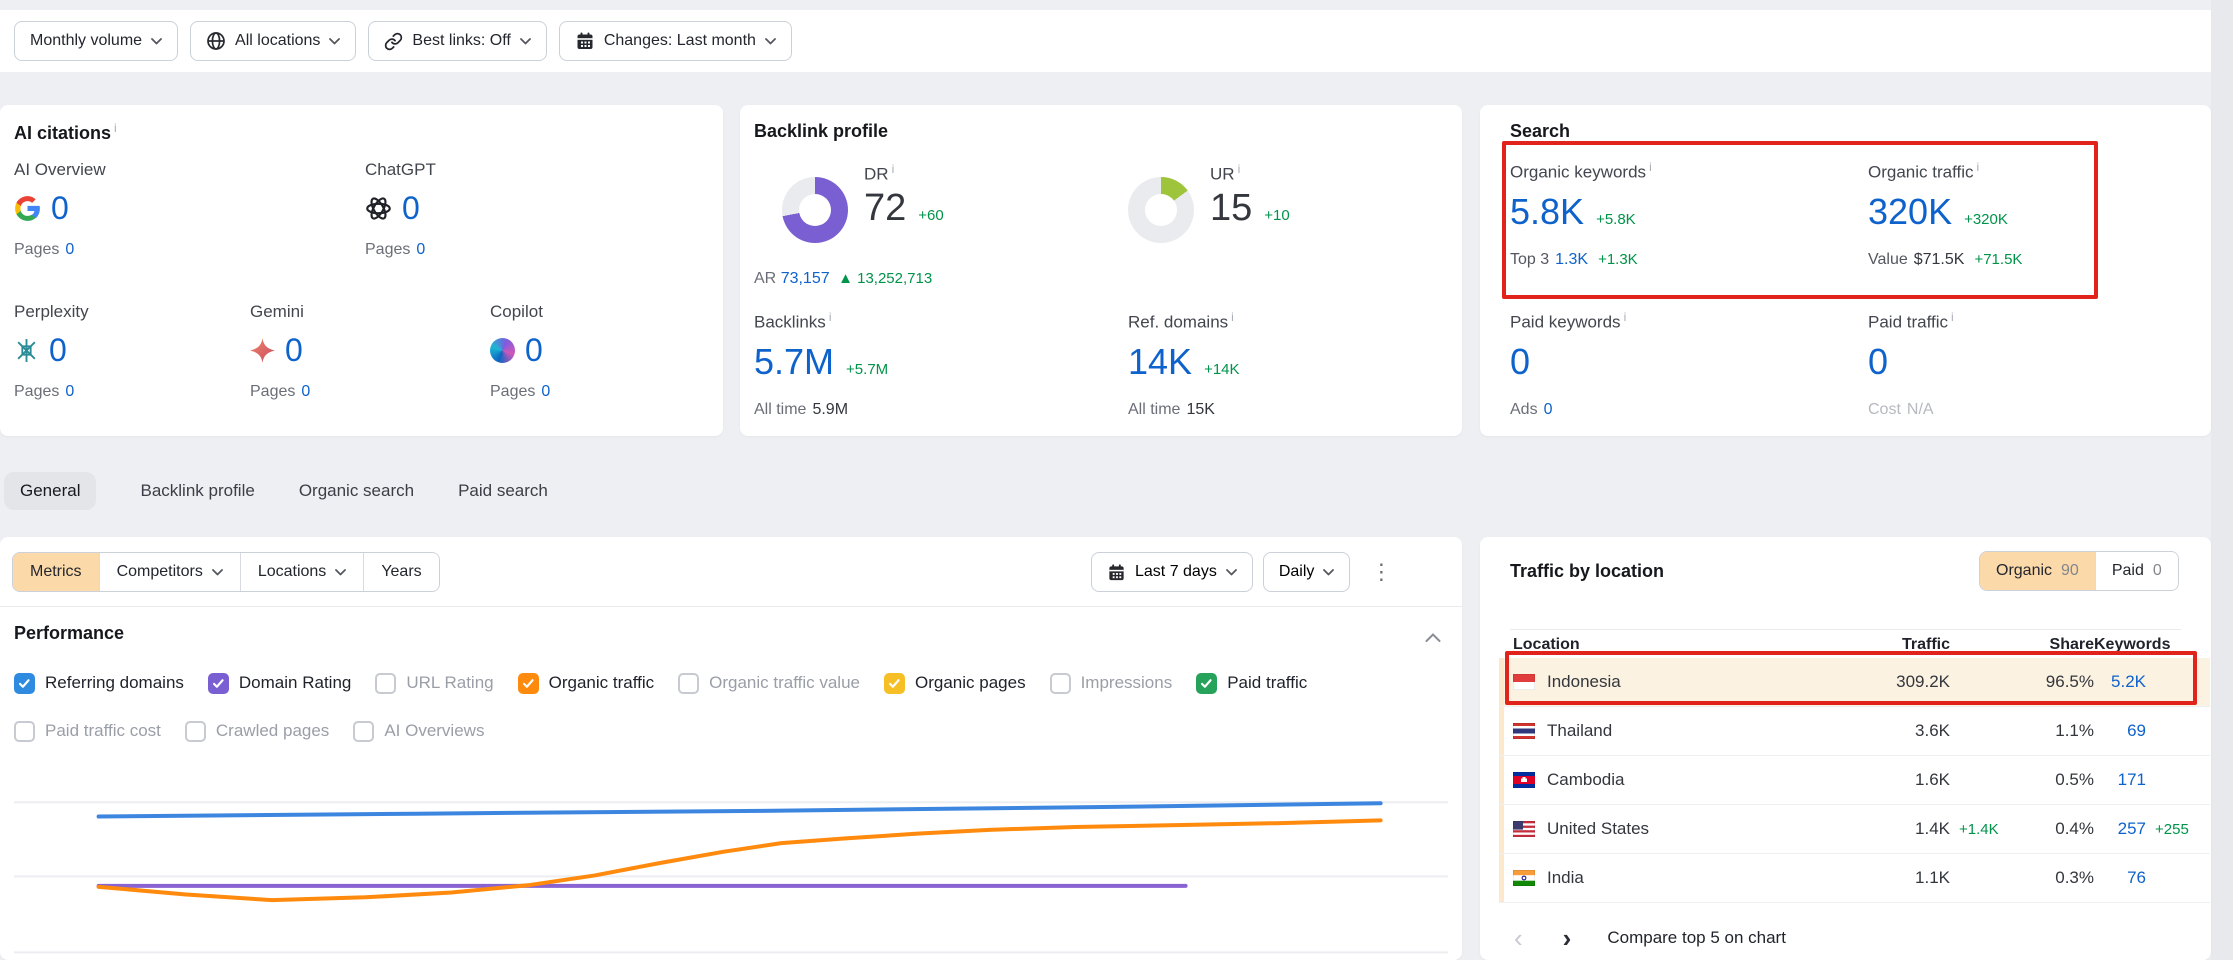 The height and width of the screenshot is (960, 2233). What do you see at coordinates (1568, 364) in the screenshot?
I see `paid-keywords-metric: Paid keywords i 0 Ads 0` at bounding box center [1568, 364].